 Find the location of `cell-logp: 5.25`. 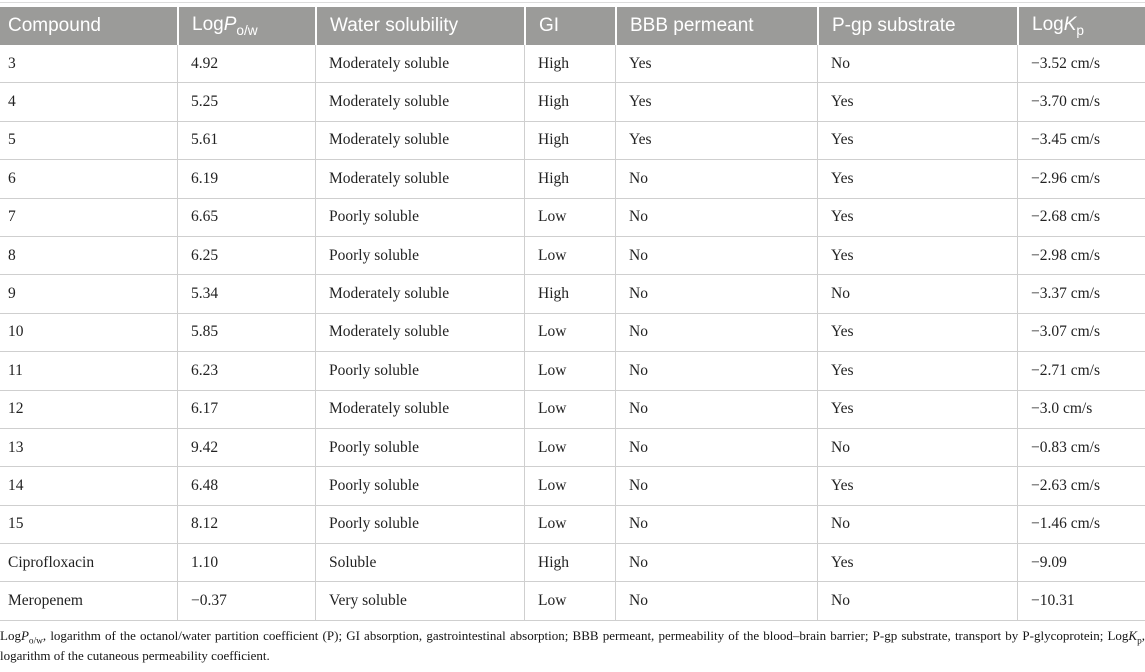

cell-logp: 5.25 is located at coordinates (246, 102).